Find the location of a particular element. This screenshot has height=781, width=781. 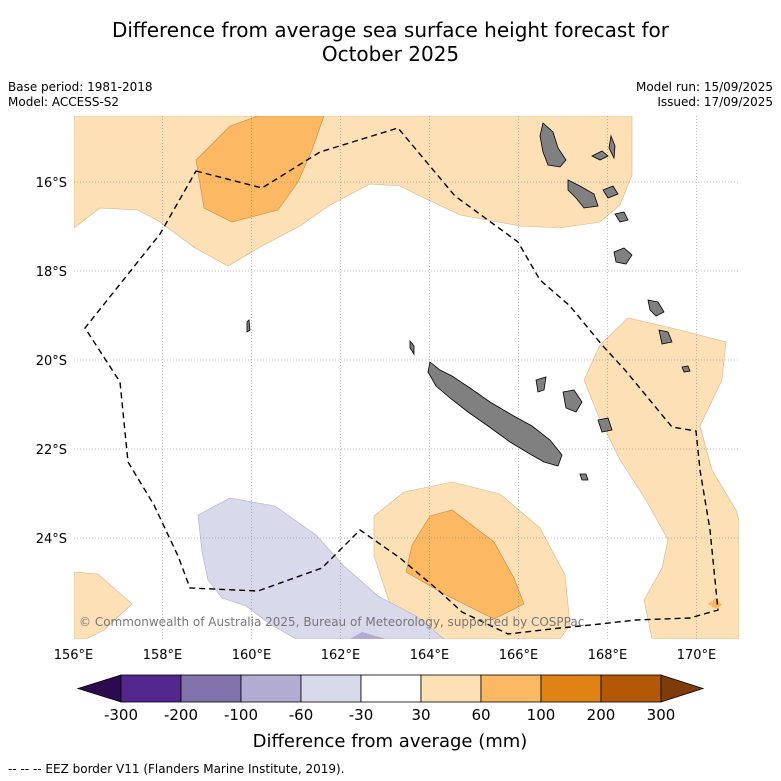

anomaly-region-60-100-north is located at coordinates (260, 169).